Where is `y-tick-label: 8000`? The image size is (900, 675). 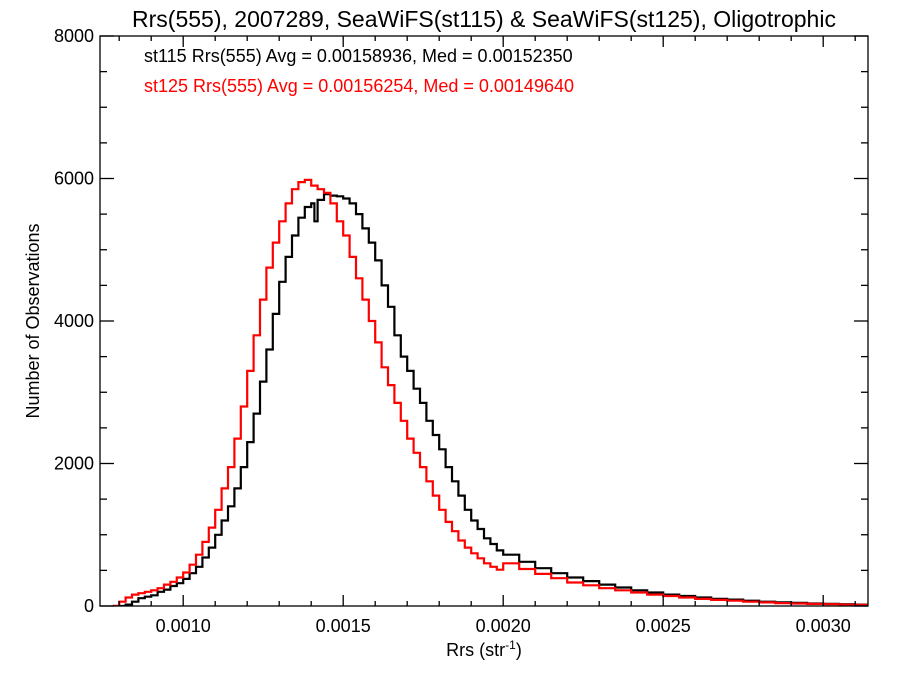
y-tick-label: 8000 is located at coordinates (74, 36).